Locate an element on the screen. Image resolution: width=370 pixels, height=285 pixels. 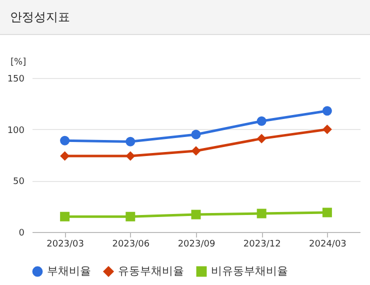
x-tick-label: 2023/12 is located at coordinates (262, 245).